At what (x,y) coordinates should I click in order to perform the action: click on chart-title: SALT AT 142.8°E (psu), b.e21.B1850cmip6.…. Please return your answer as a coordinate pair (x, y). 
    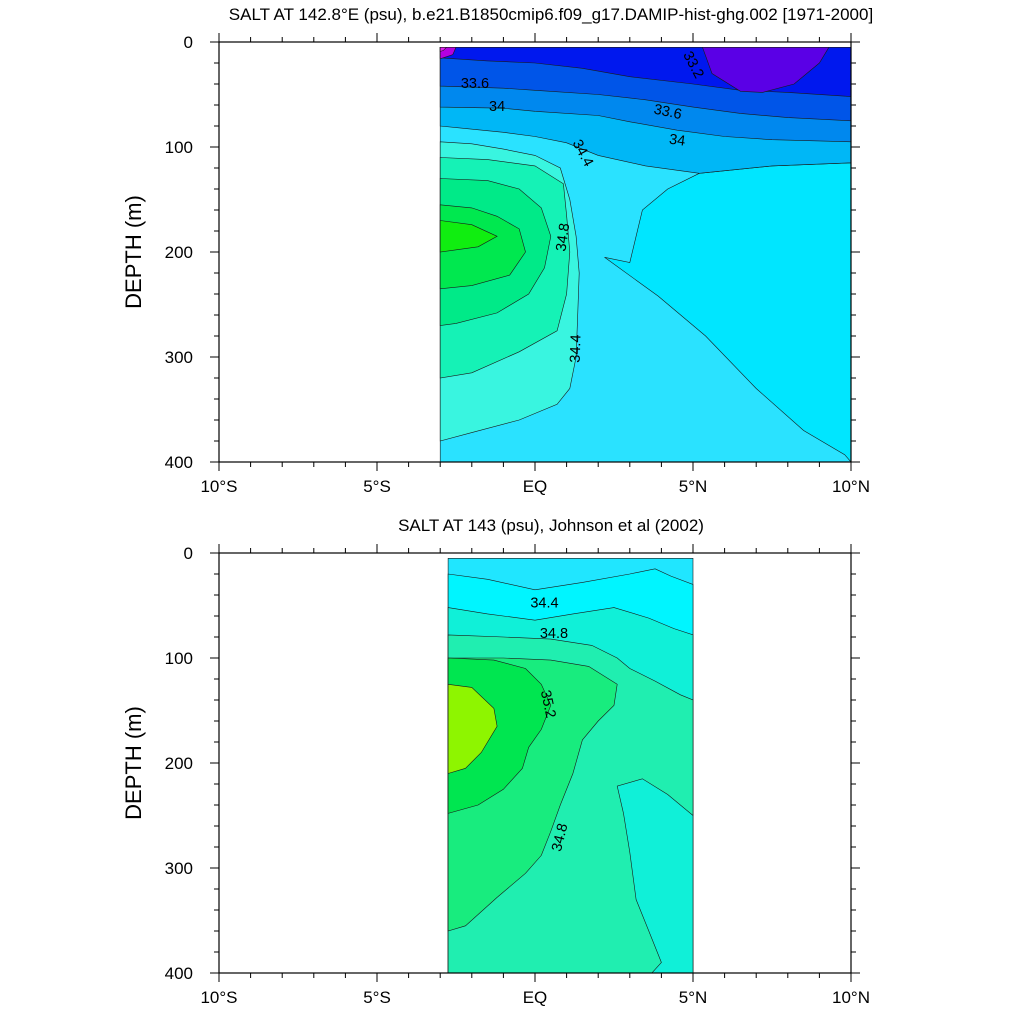
    Looking at the image, I should click on (551, 14).